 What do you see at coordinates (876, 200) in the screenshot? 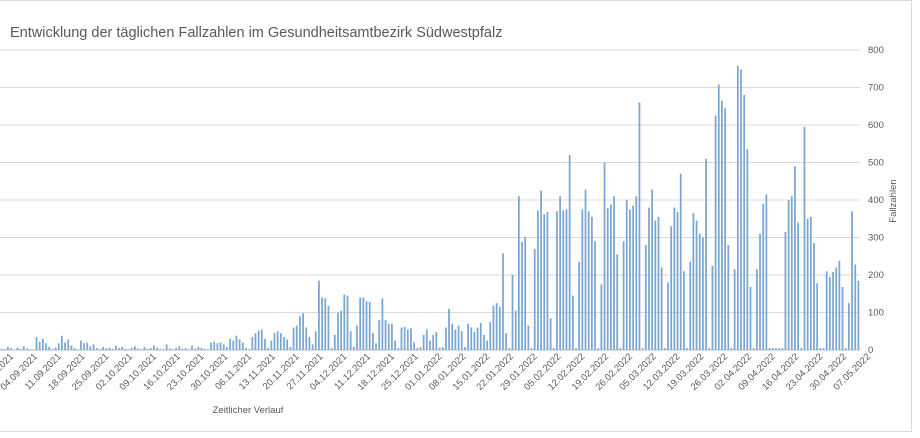
I see `y-tick-label: 400` at bounding box center [876, 200].